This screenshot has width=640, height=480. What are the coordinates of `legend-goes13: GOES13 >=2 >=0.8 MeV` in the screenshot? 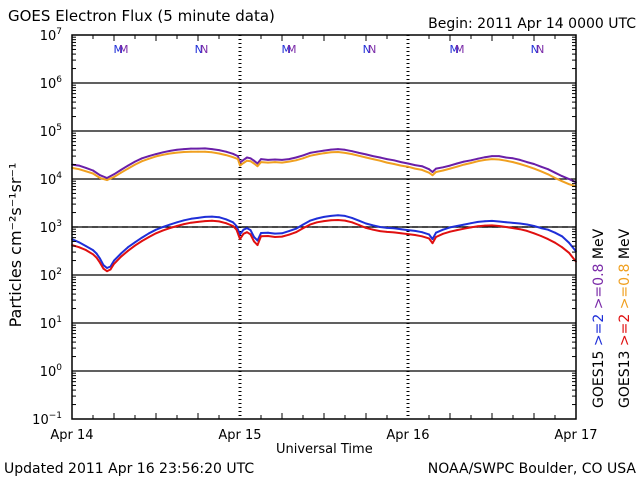 It's located at (625, 318).